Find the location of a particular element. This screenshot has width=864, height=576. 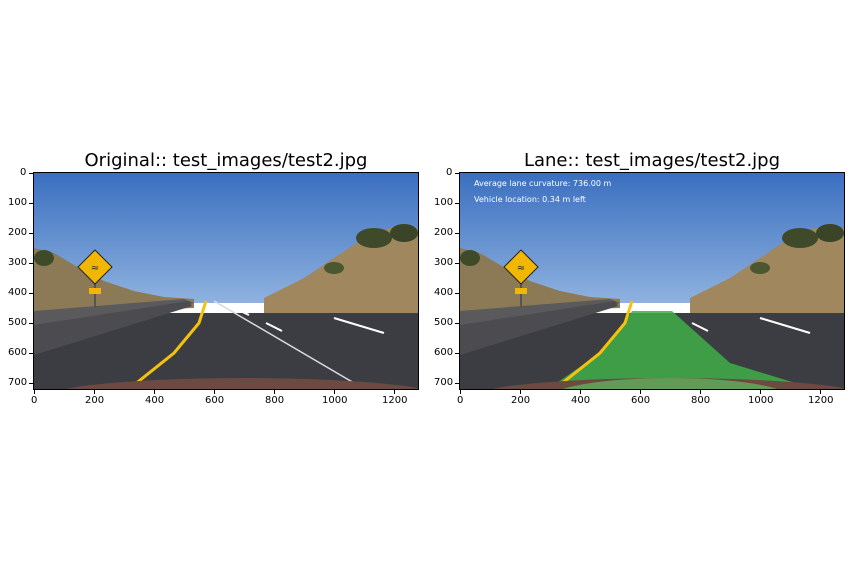

vehicle-location-readout: Vehicle location: 0.34 m left is located at coordinates (530, 199).